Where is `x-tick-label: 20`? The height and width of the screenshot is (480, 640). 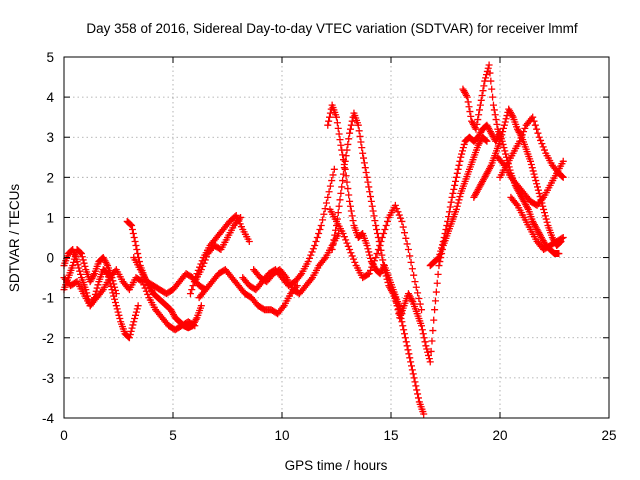 x-tick-label: 20 is located at coordinates (499, 435).